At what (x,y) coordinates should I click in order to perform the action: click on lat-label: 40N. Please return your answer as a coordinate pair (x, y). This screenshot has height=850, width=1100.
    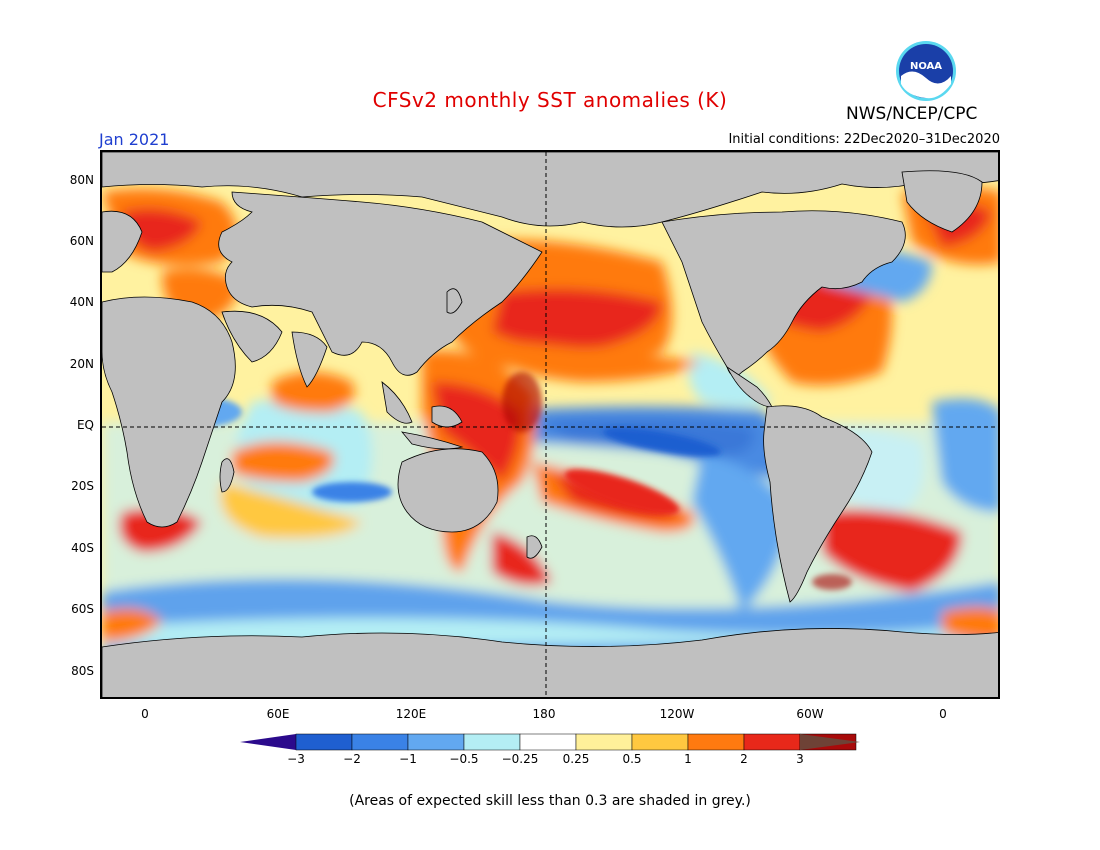
    Looking at the image, I should click on (81, 302).